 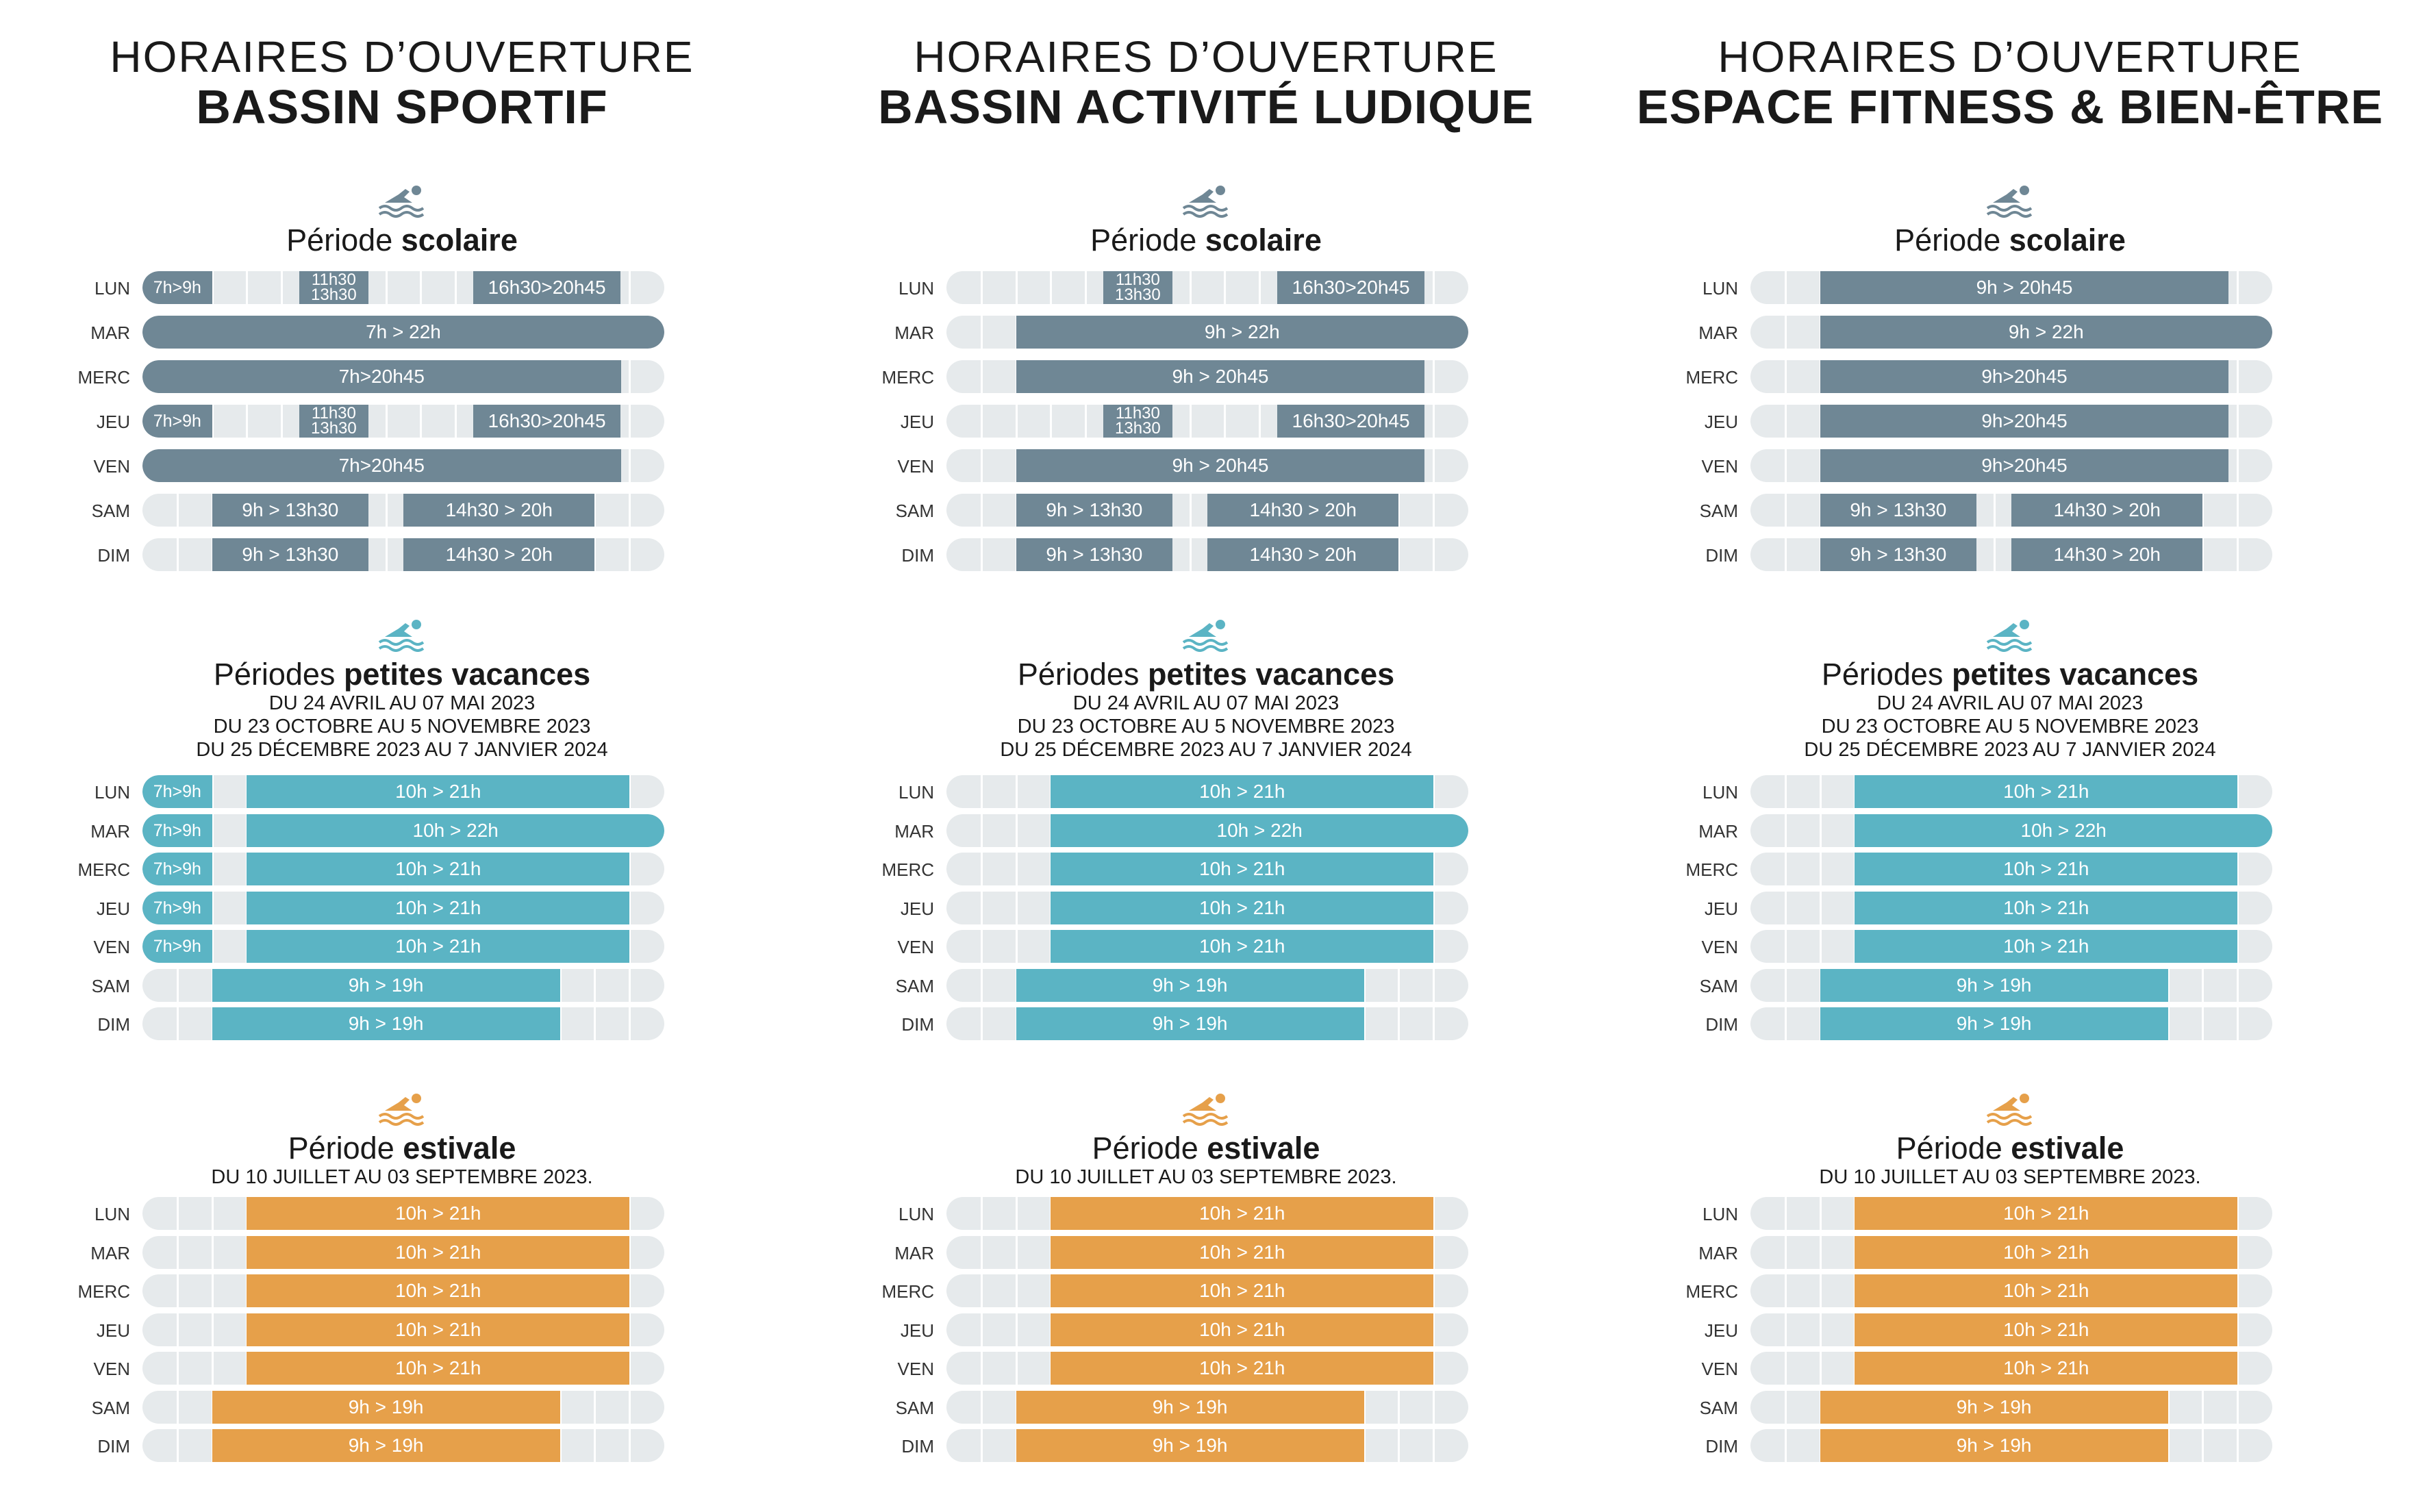 I want to click on opening-slot: 11h30 13h30, so click(x=334, y=421).